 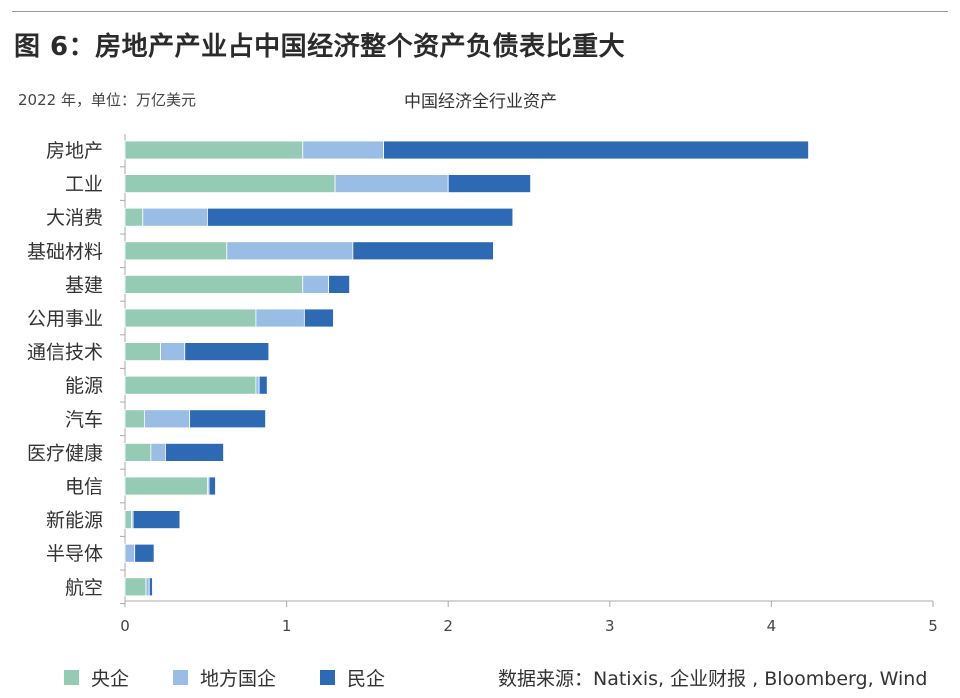 I want to click on legend-label-central-soe: 央企, so click(x=110, y=679).